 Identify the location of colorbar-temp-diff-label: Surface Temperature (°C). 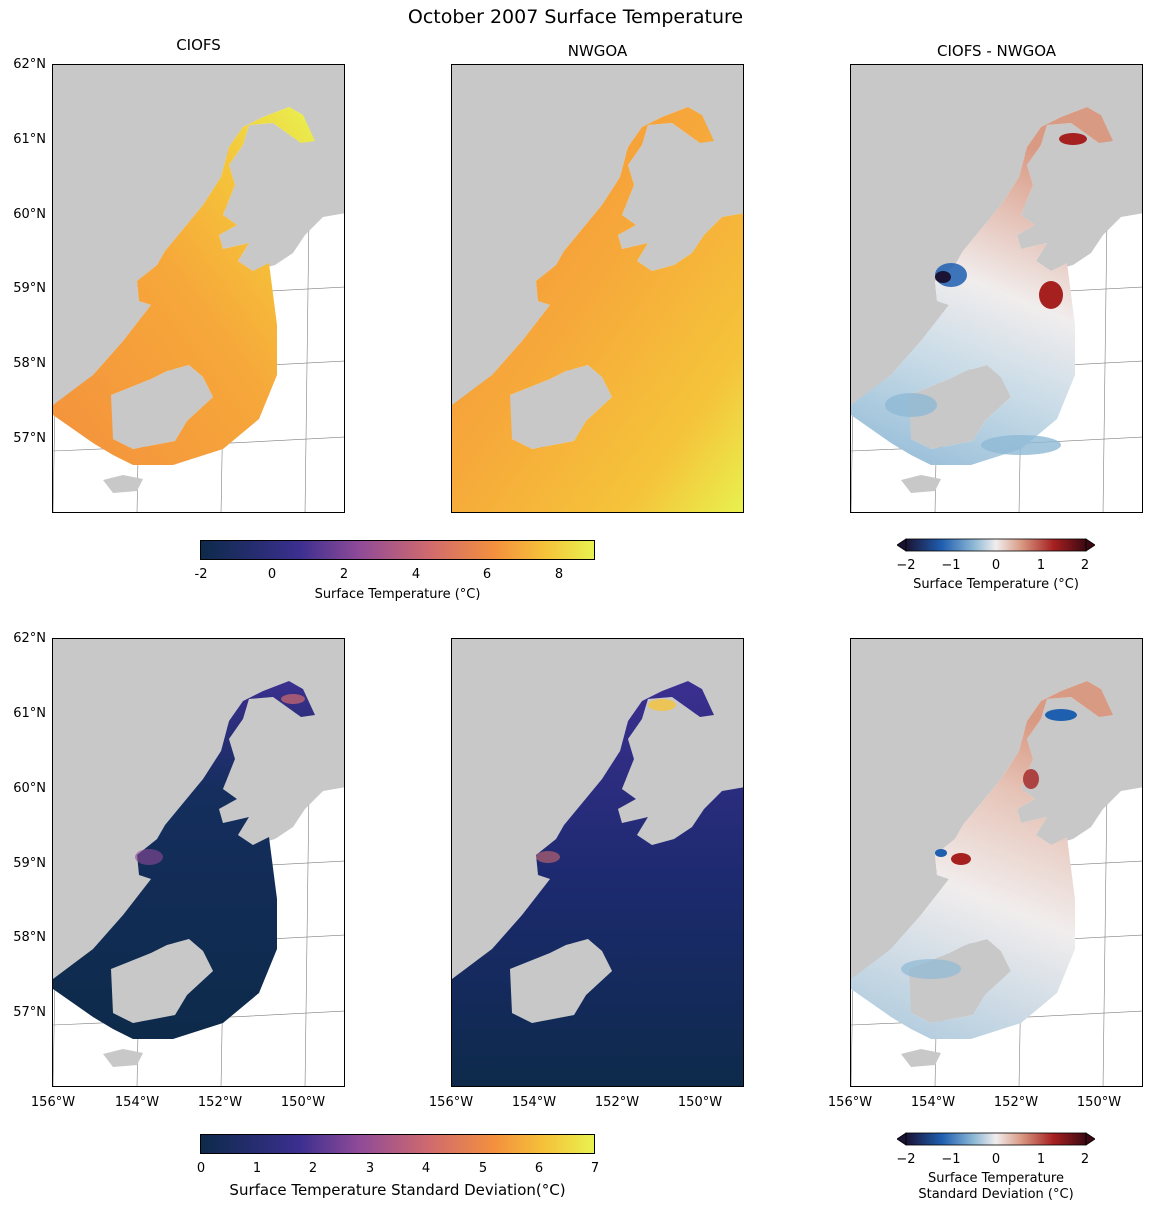
(996, 584).